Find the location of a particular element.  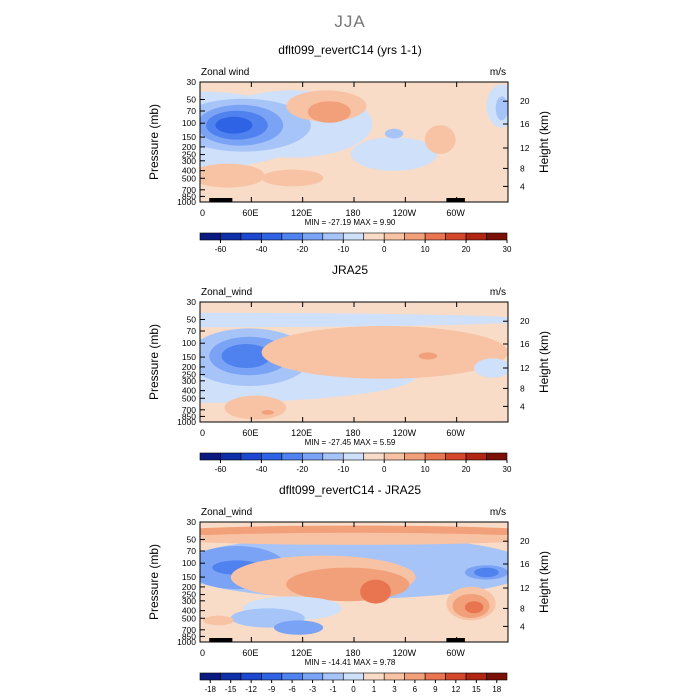

y-tick-label: 400 is located at coordinates (189, 391).